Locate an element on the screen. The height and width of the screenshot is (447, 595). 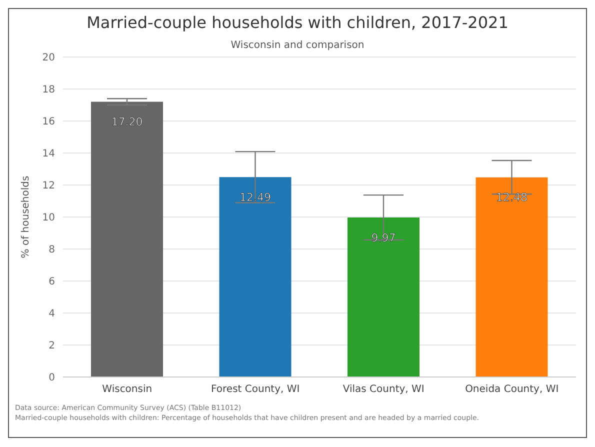
y-tick-label: 16 is located at coordinates (48, 122).